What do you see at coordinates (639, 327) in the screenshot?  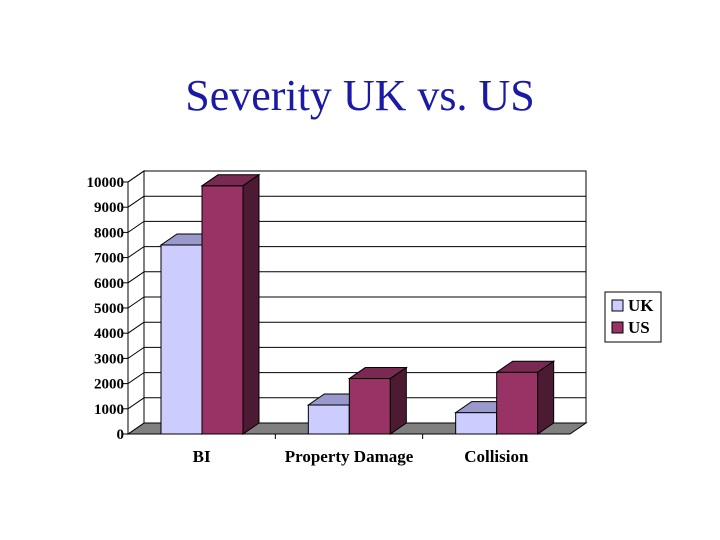 I see `legend-label: US` at bounding box center [639, 327].